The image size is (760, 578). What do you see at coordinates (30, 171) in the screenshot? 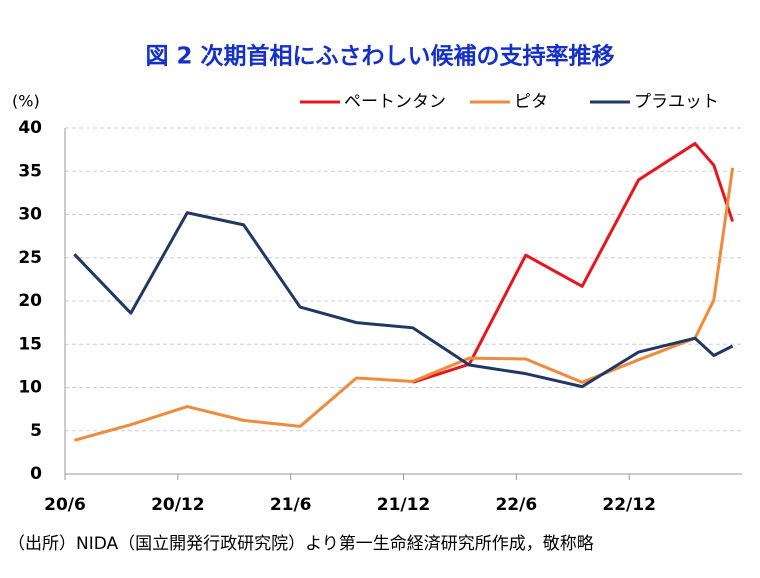
I see `y-tick-label: 35` at bounding box center [30, 171].